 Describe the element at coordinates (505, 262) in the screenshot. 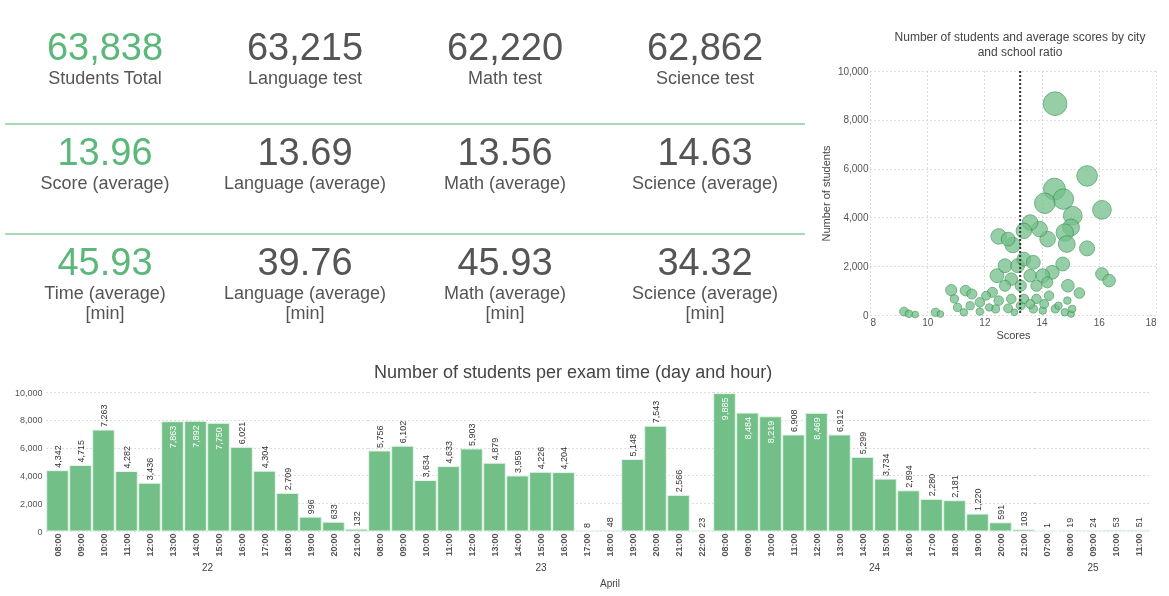

I see `text: 45.93` at that location.